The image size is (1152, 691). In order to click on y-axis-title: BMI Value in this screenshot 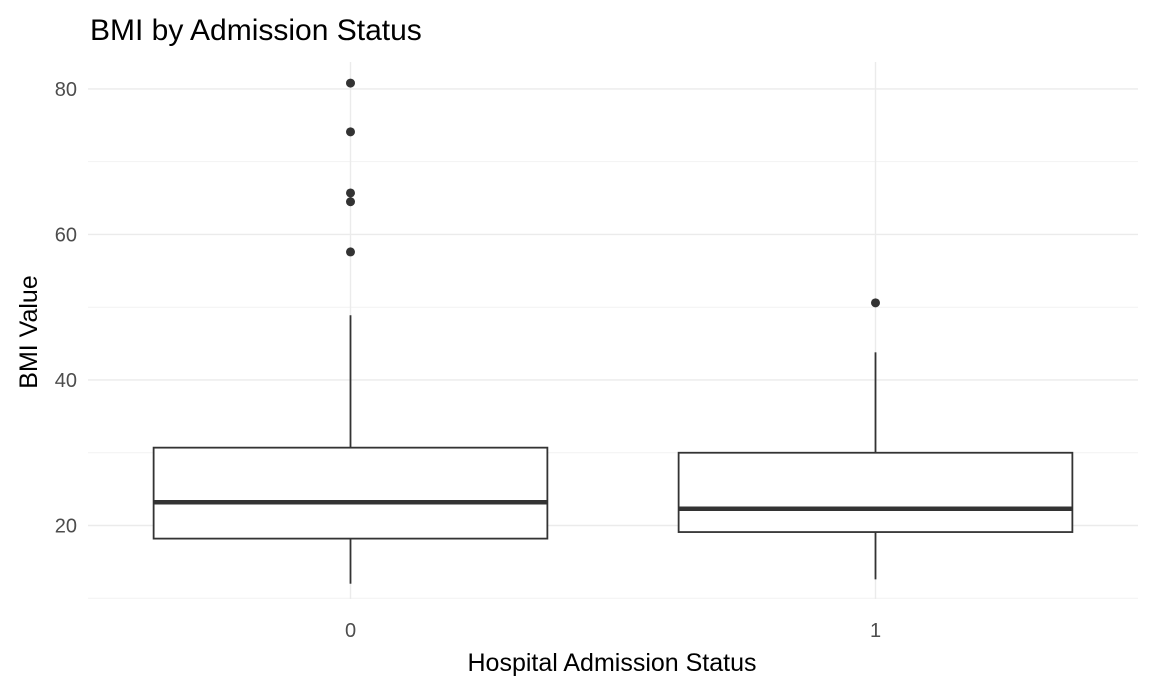, I will do `click(29, 331)`.